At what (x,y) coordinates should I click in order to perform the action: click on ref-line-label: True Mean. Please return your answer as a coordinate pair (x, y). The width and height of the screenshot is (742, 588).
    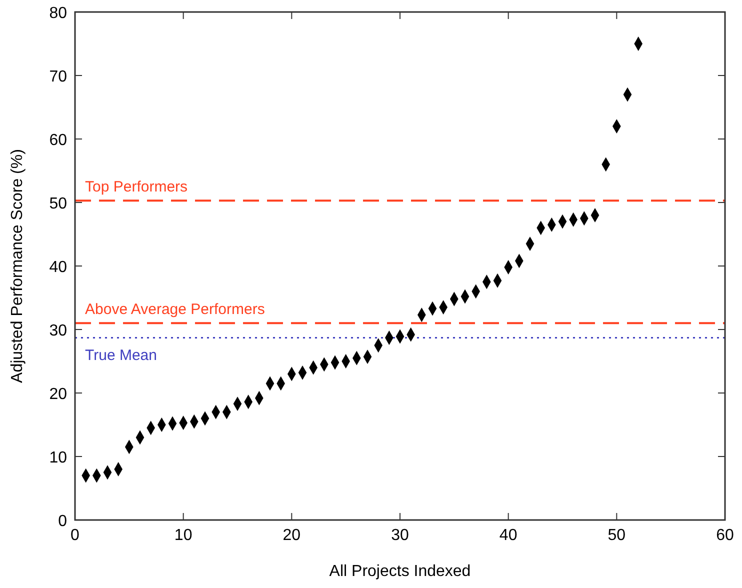
    Looking at the image, I should click on (121, 355).